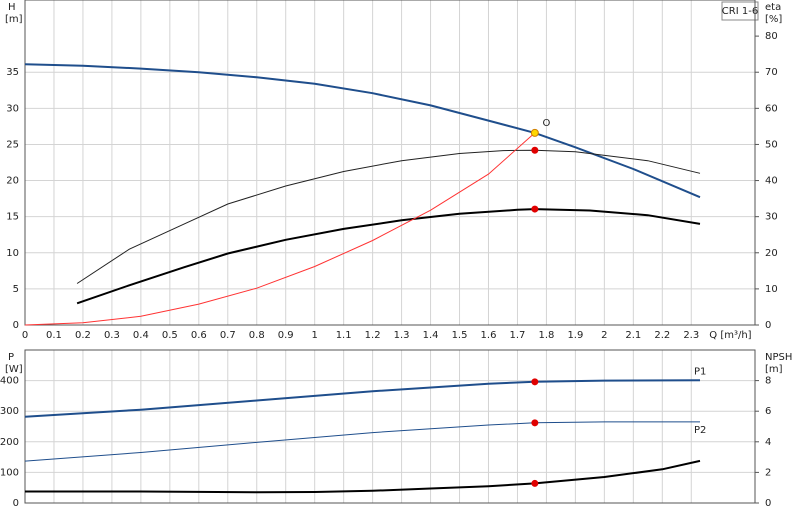 The image size is (800, 520). What do you see at coordinates (771, 289) in the screenshot?
I see `y2-tick-label: 10` at bounding box center [771, 289].